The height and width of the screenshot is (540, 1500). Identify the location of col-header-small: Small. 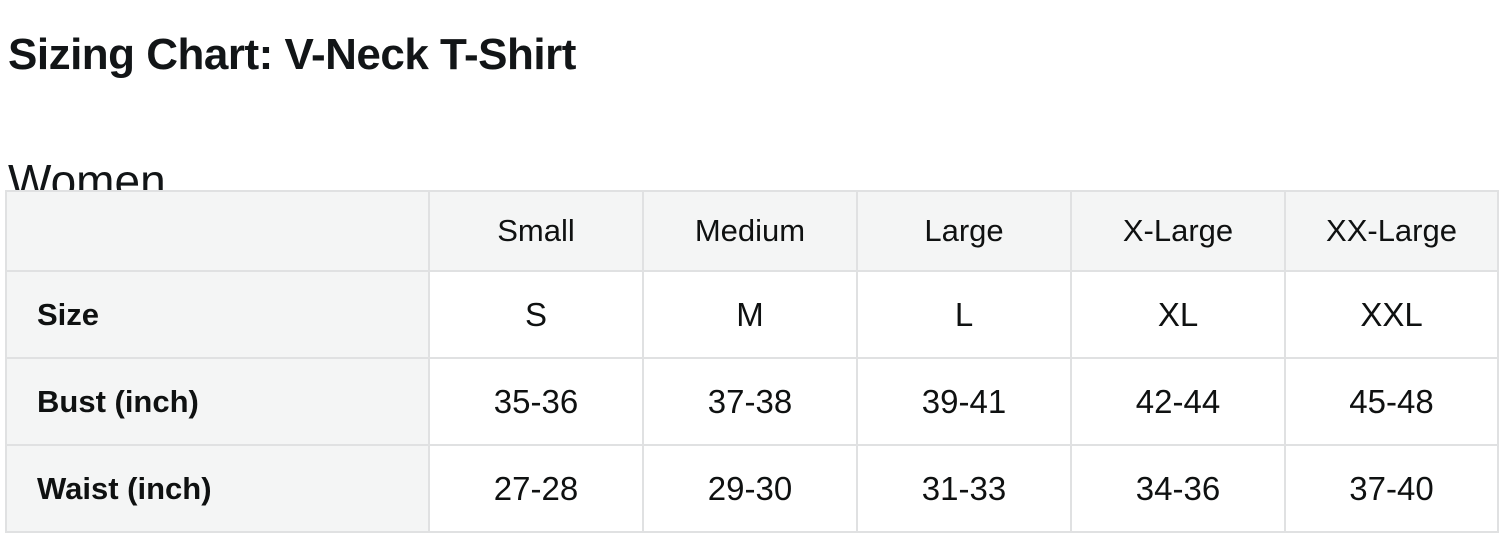
(536, 231).